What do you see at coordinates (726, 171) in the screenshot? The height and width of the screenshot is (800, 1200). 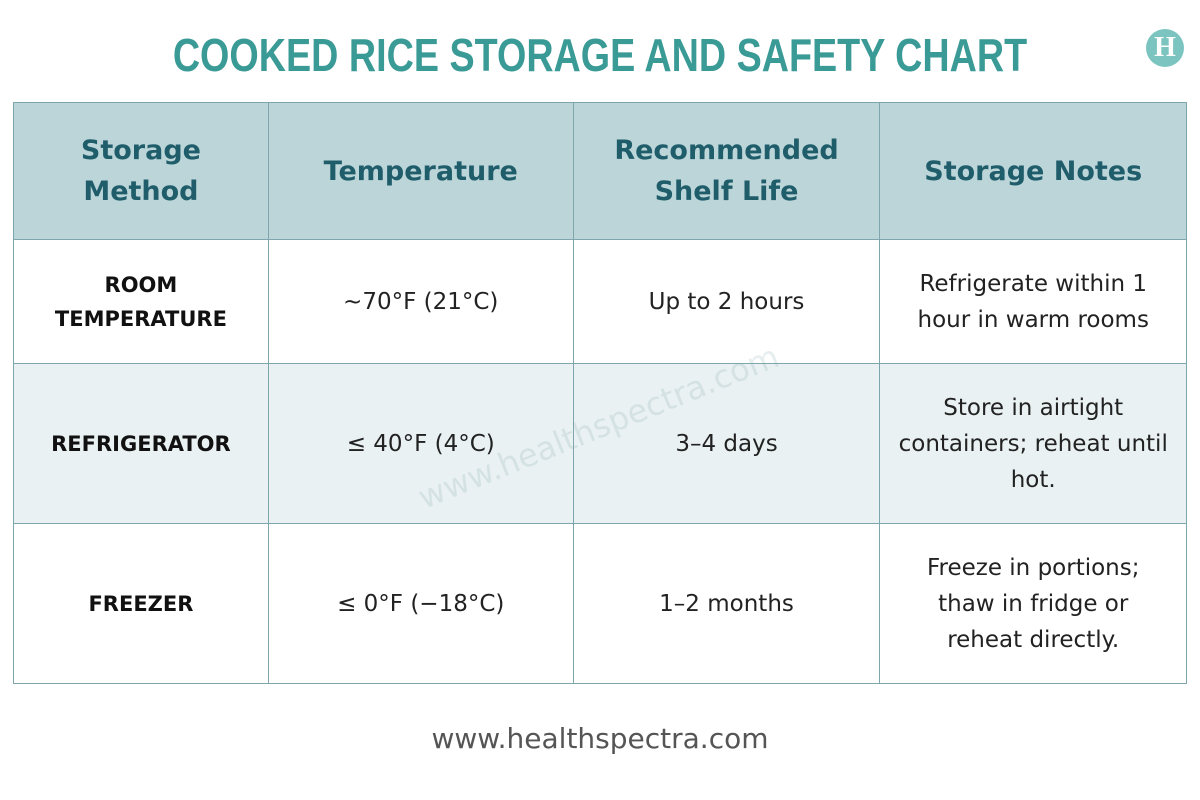 I see `column-header: Recommended Shelf Life` at bounding box center [726, 171].